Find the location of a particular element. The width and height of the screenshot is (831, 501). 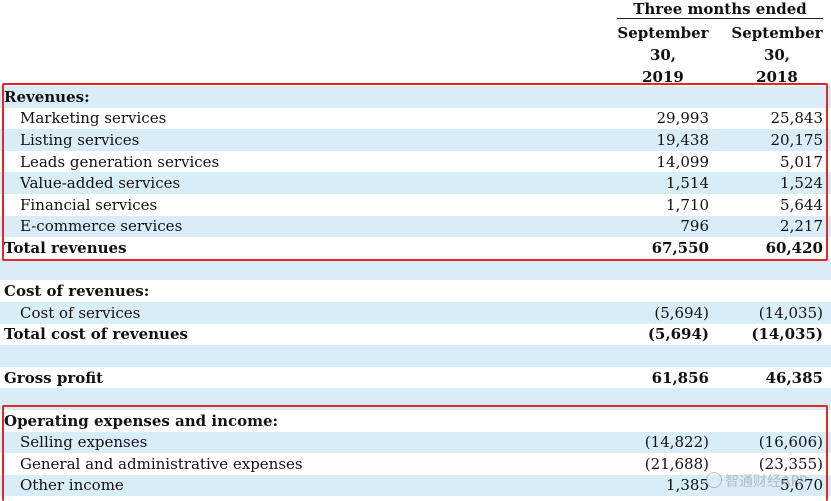

value-2019: 1,514 is located at coordinates (657, 183).